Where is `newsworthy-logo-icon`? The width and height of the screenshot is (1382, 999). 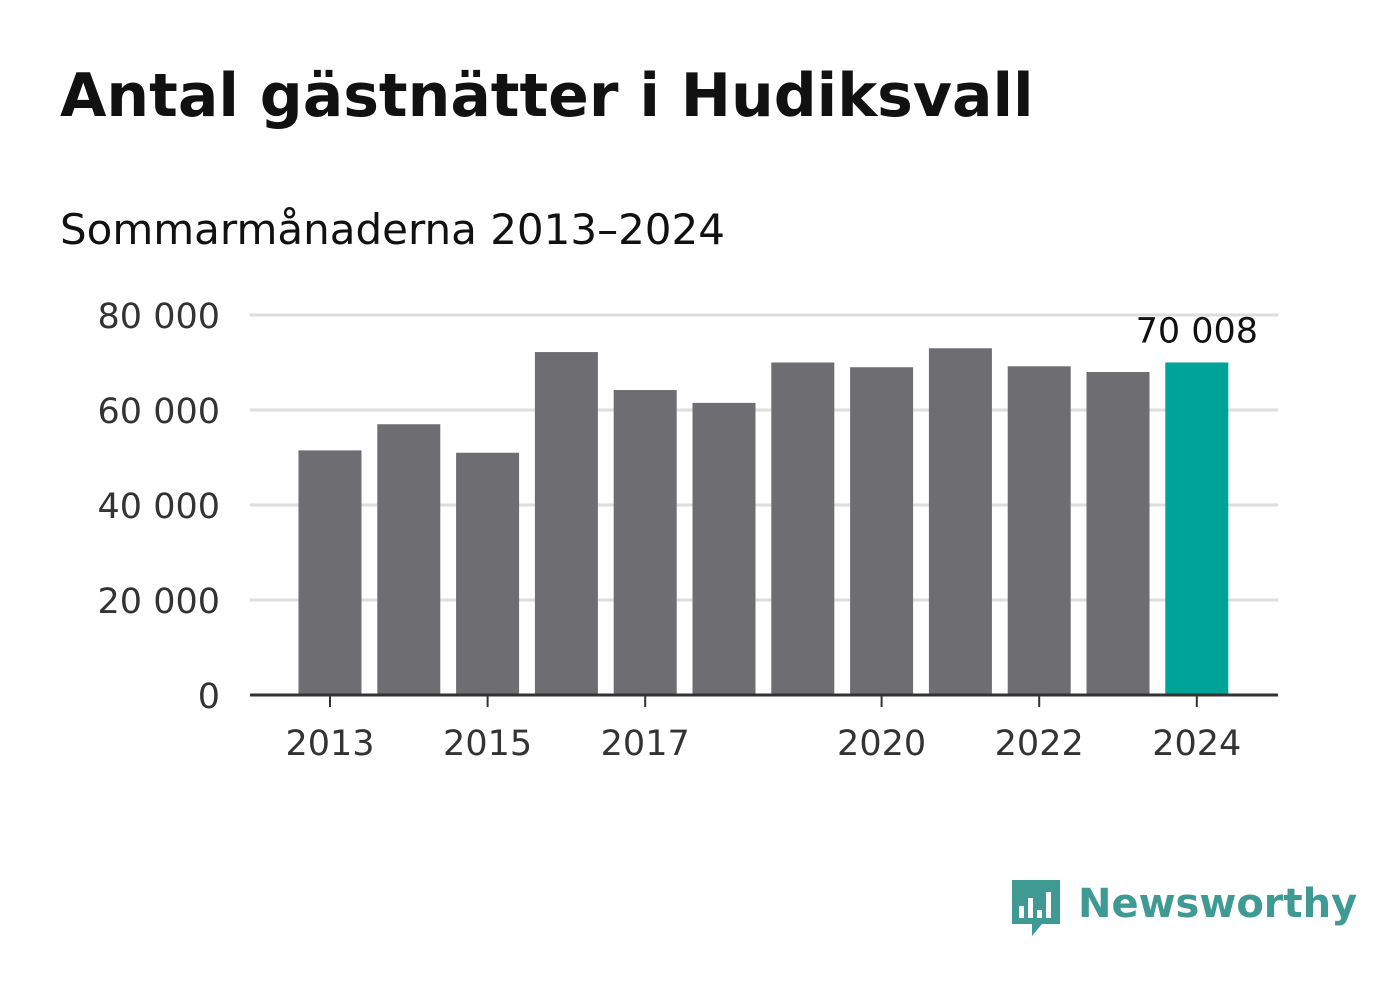
newsworthy-logo-icon is located at coordinates (1036, 908).